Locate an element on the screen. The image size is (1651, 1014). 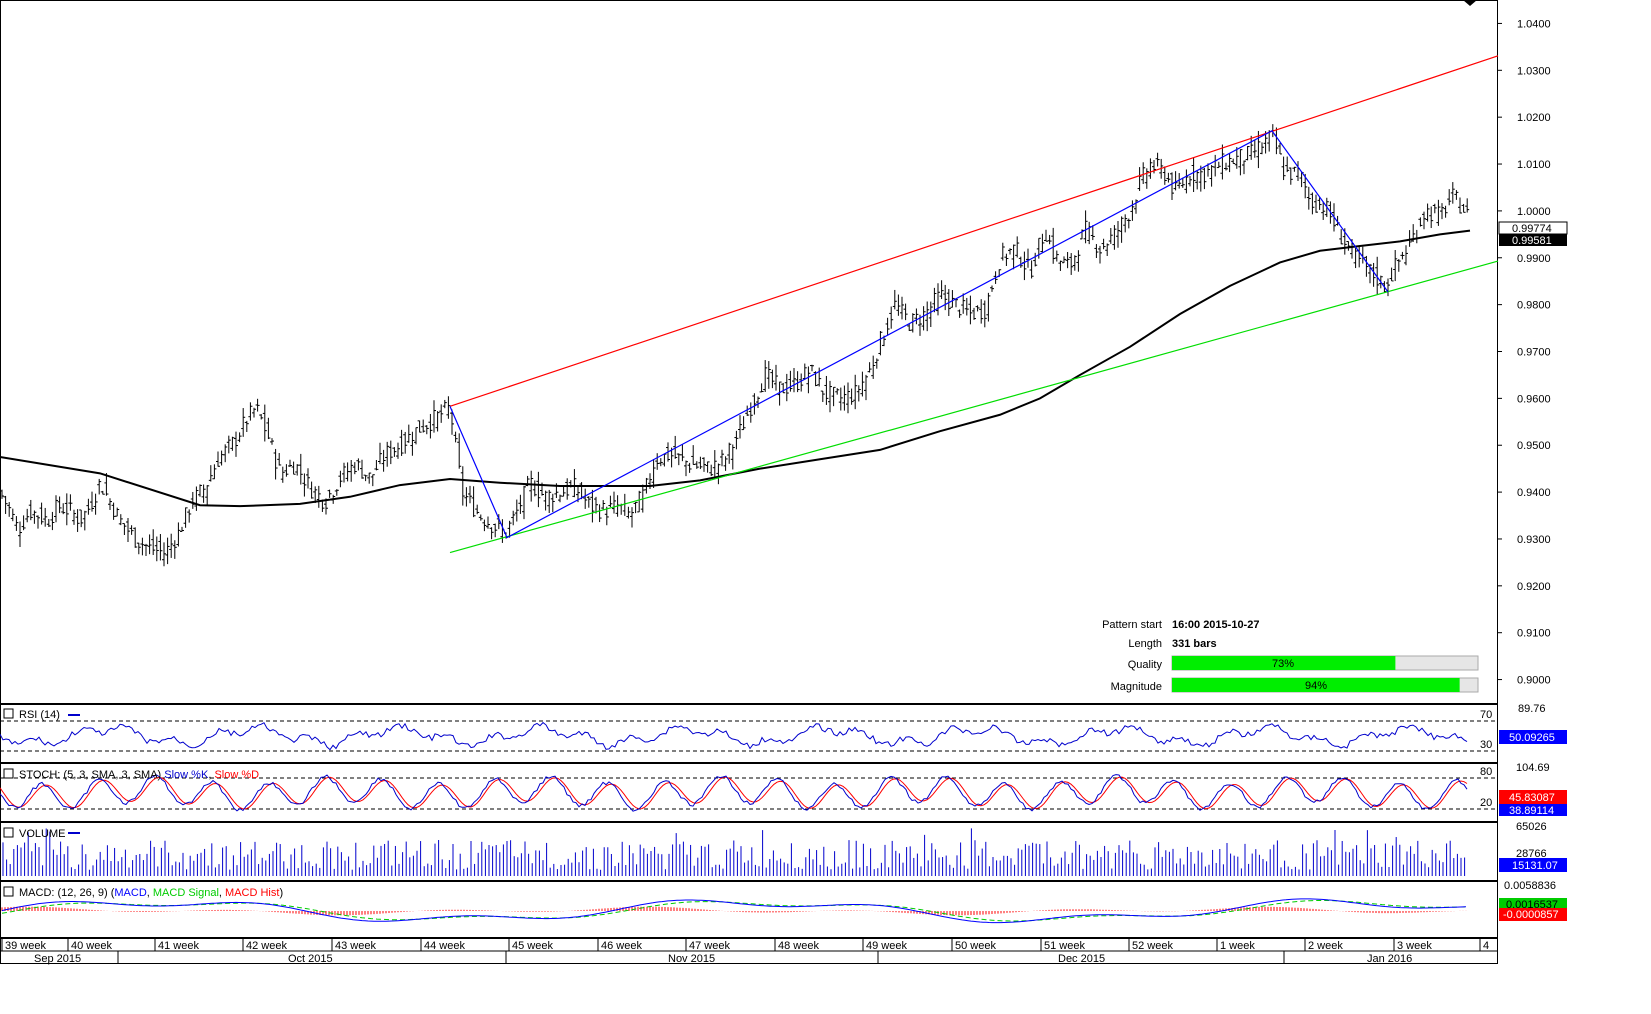
macd-signal-legend: MACD Signal is located at coordinates (186, 893).